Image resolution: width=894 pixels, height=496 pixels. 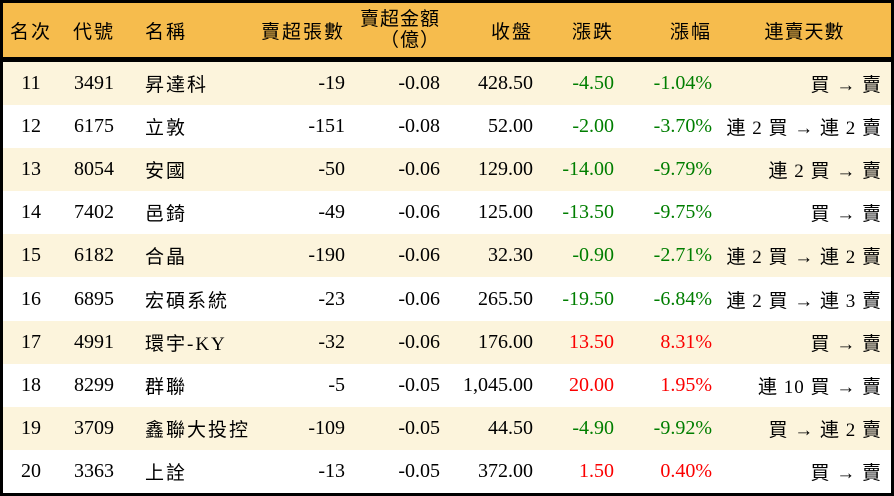 What do you see at coordinates (593, 126) in the screenshot?
I see `change-cell: -2.00` at bounding box center [593, 126].